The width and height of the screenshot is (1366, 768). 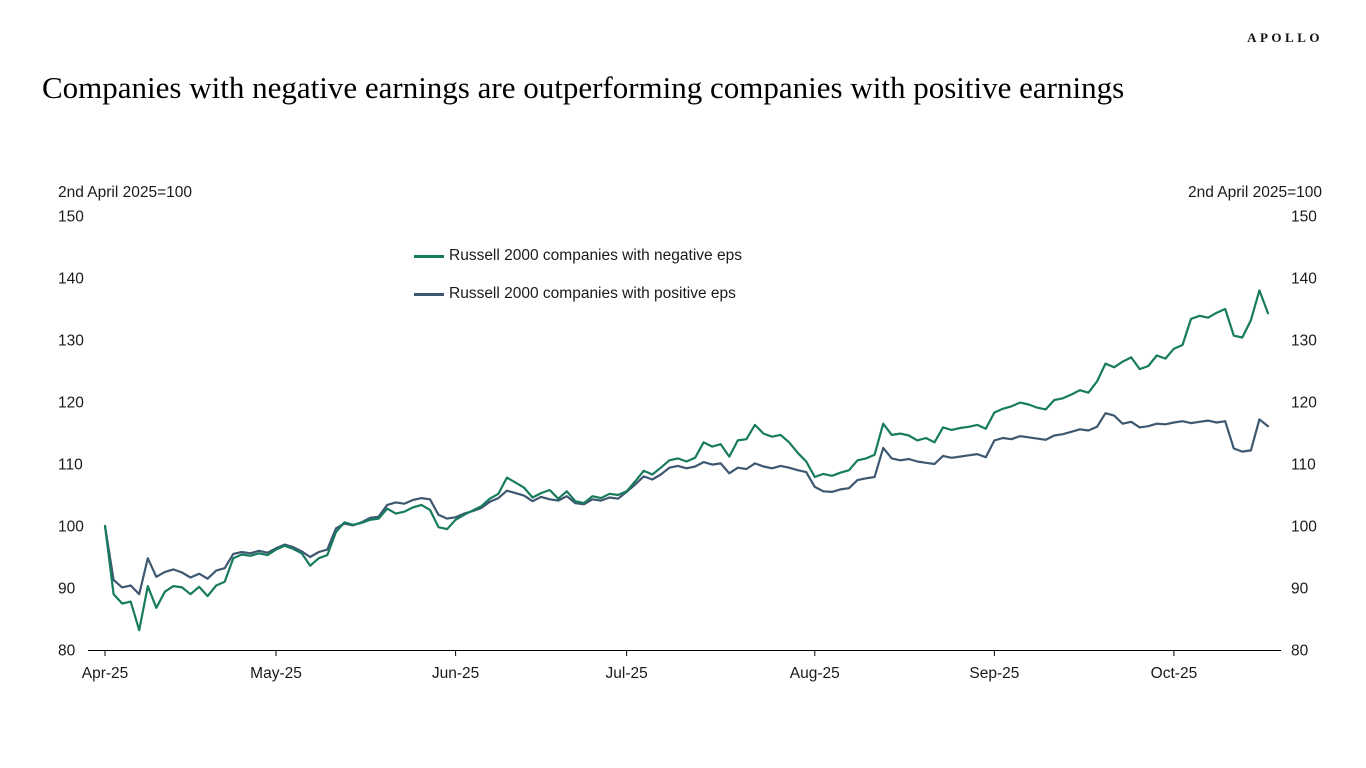 I want to click on y-tick-label-right: 90, so click(x=1300, y=589).